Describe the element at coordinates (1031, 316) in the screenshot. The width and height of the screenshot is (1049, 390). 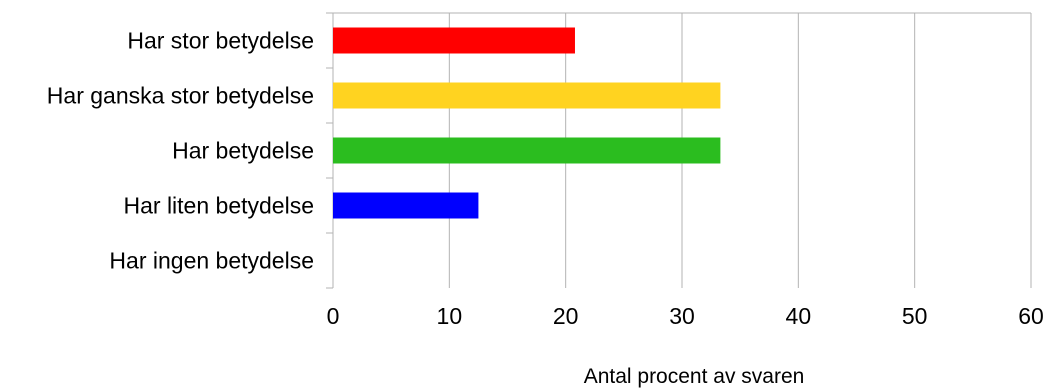
I see `x-tick-label: 60` at that location.